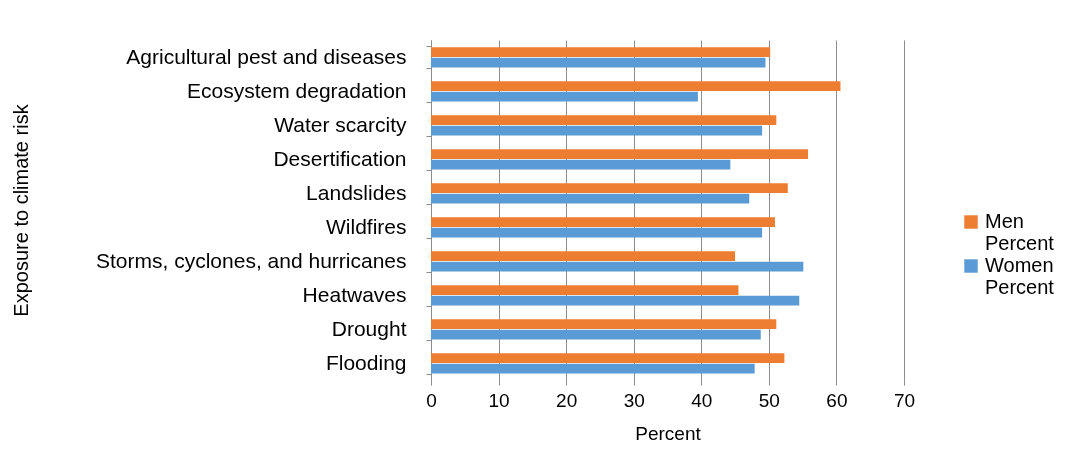 The width and height of the screenshot is (1076, 474). What do you see at coordinates (499, 400) in the screenshot?
I see `x-tick-label: 10` at bounding box center [499, 400].